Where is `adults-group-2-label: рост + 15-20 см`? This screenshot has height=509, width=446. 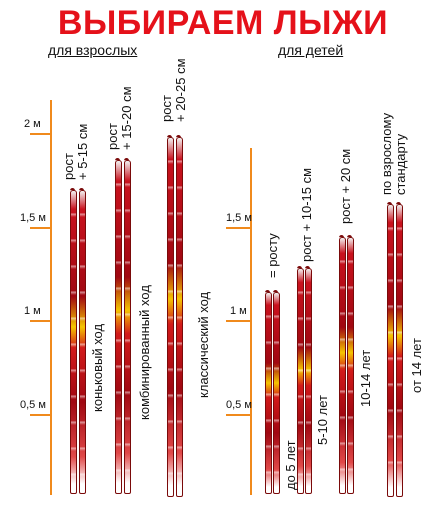
adults-group-2-label: рост + 15-20 см is located at coordinates (119, 118).